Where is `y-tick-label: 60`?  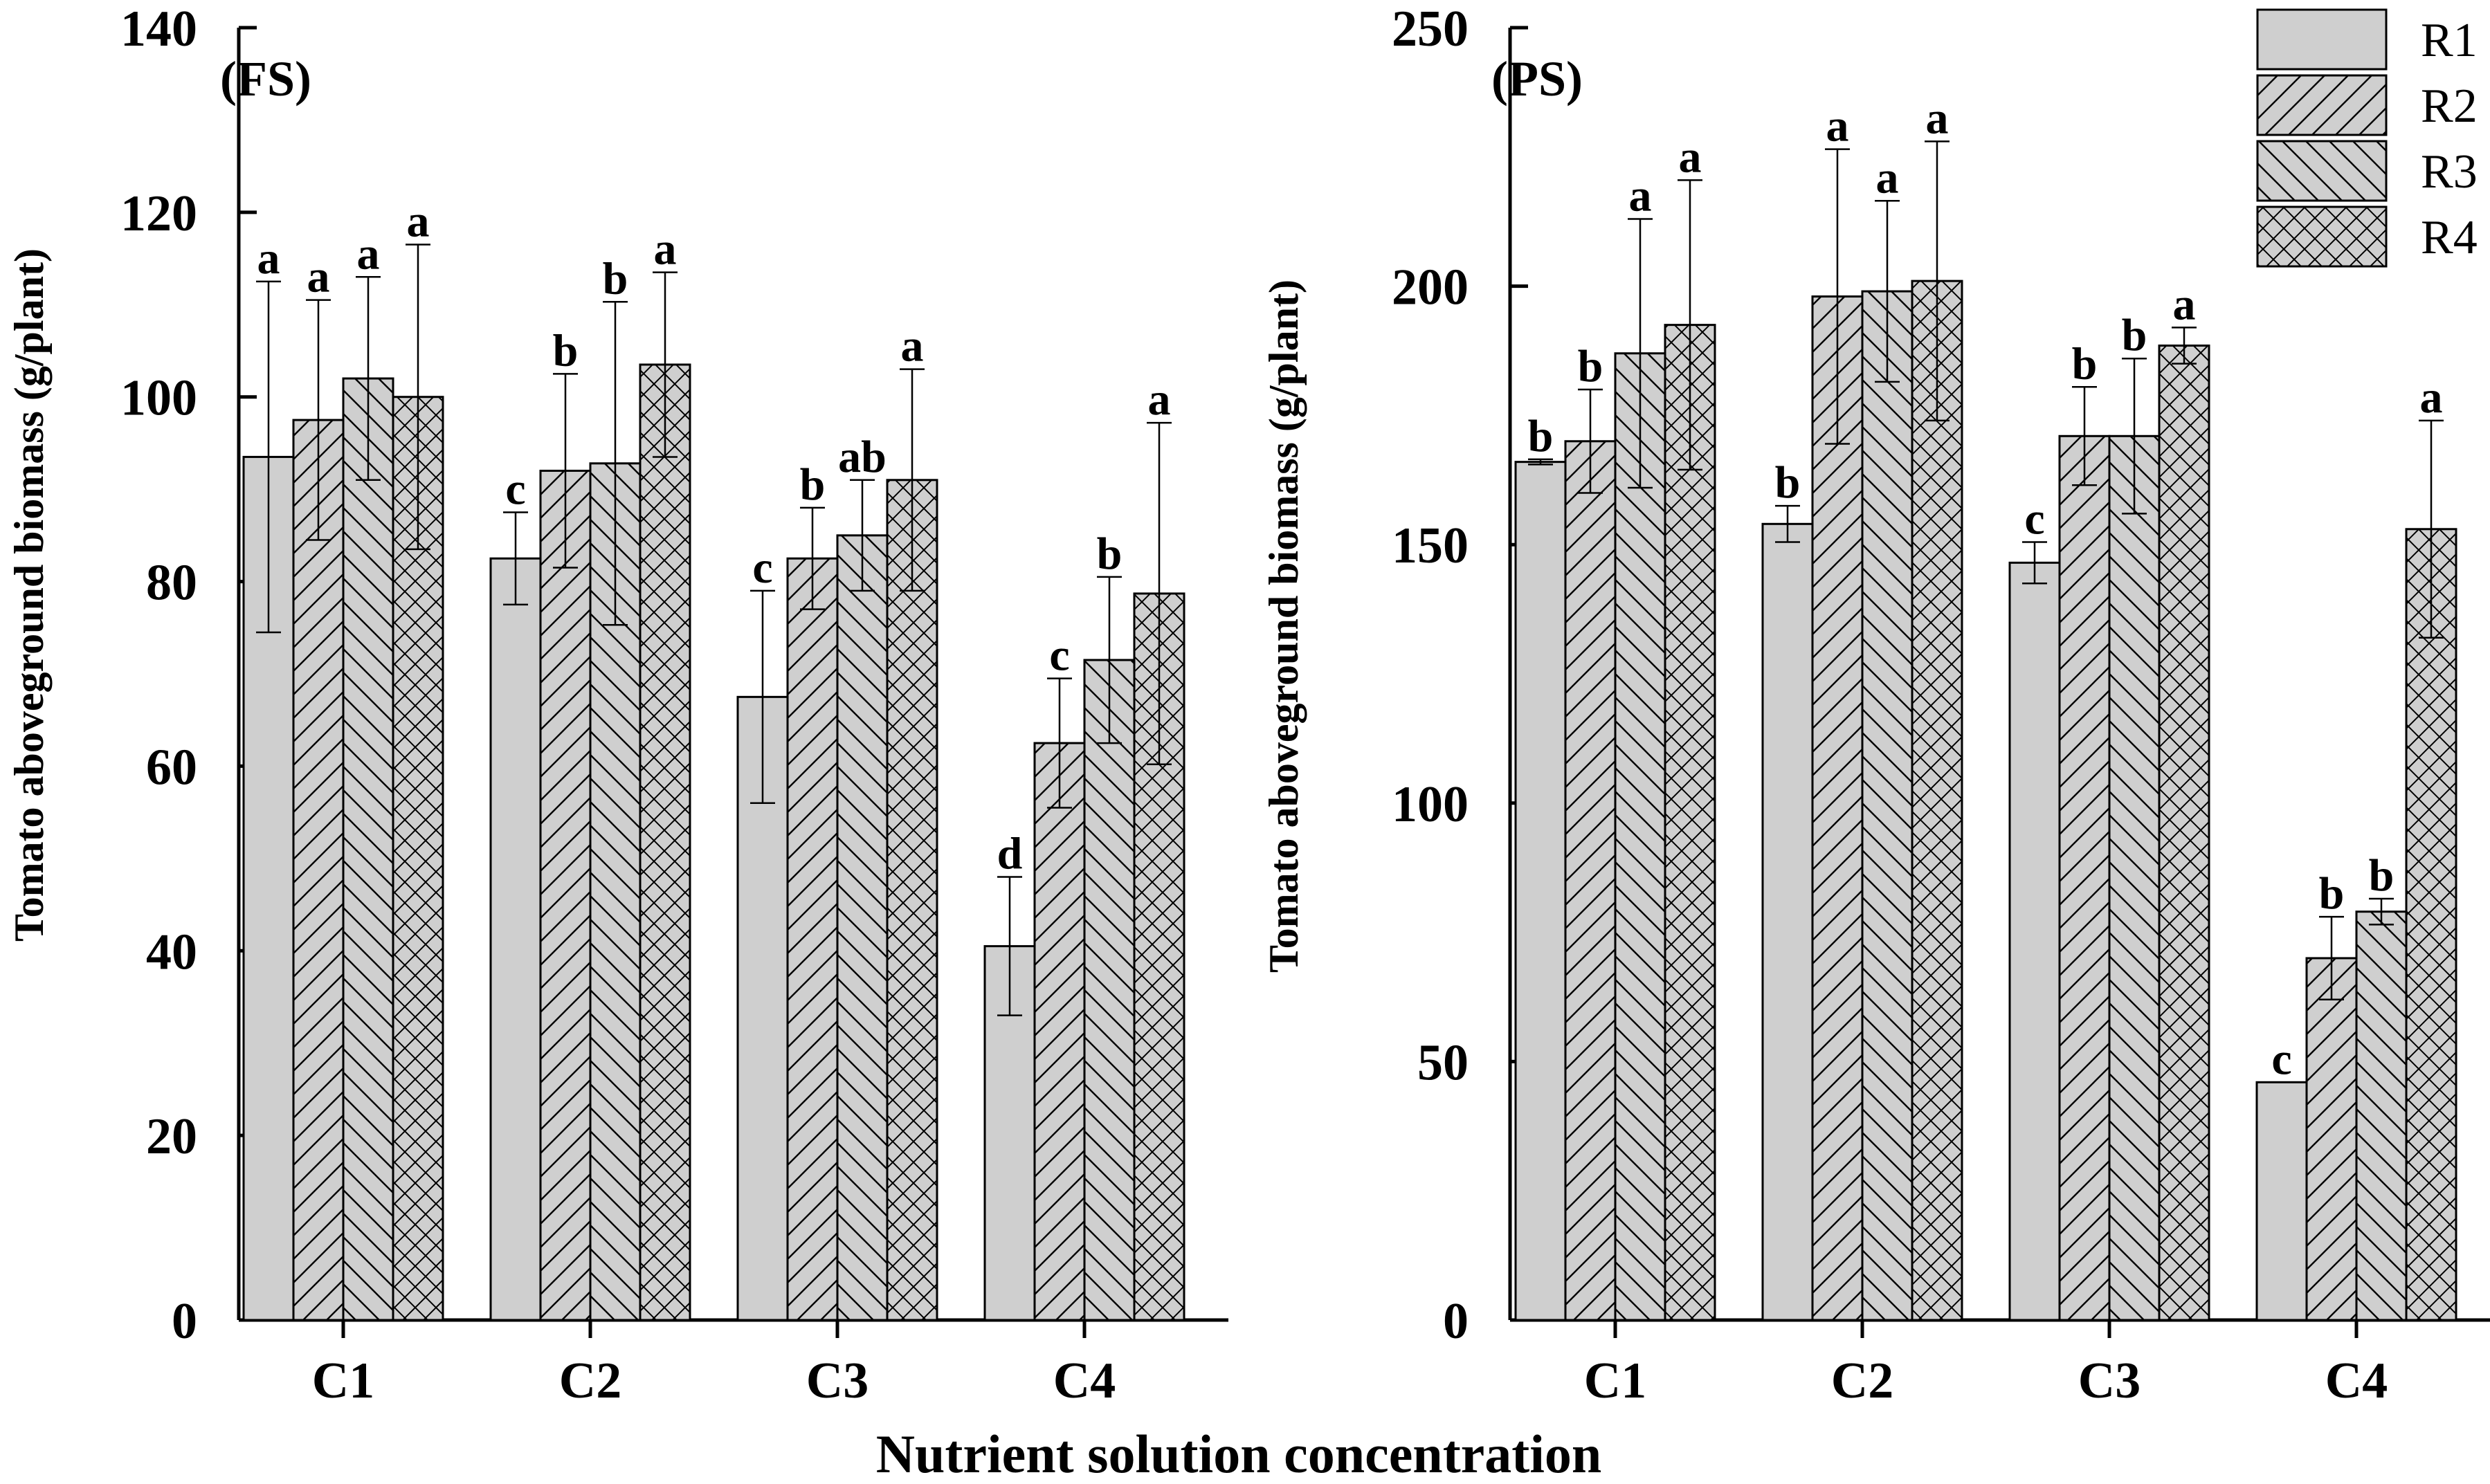 y-tick-label: 60 is located at coordinates (171, 767).